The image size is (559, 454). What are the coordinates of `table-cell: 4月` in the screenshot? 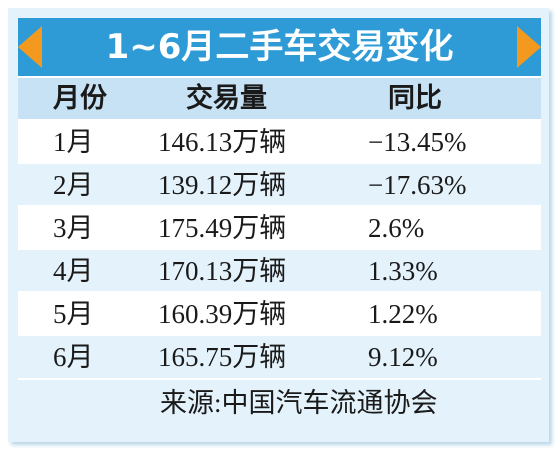 It's located at (73, 271).